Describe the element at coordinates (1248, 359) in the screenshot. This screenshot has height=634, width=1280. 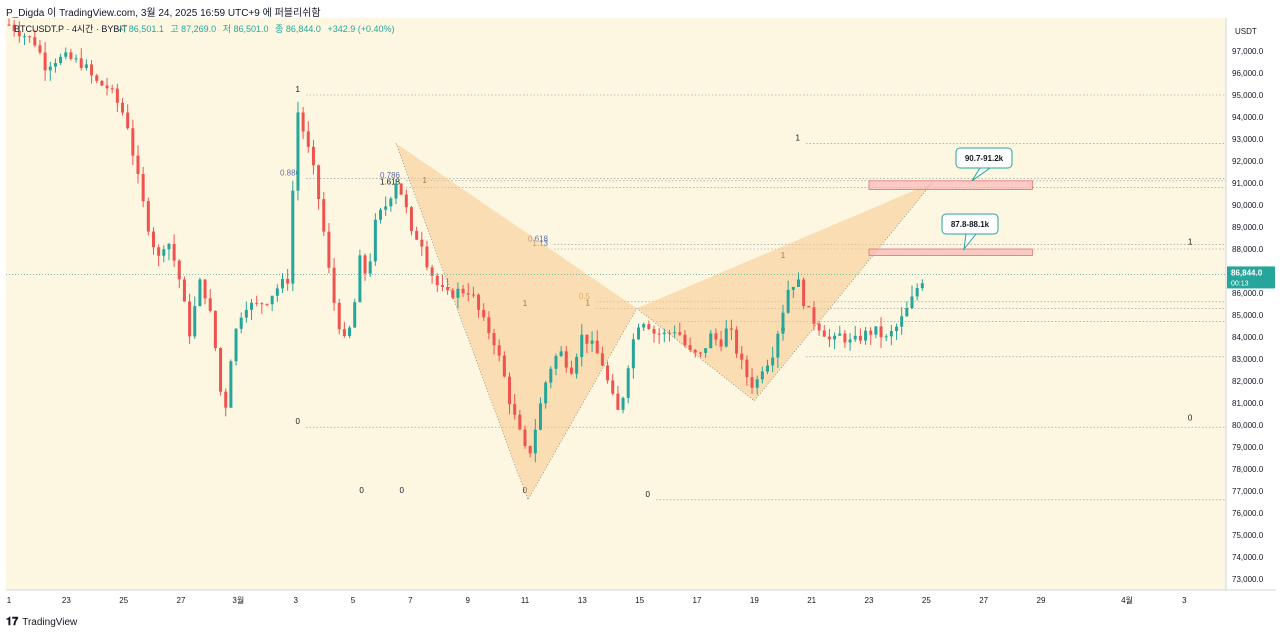
I see `price-tick-label: 83,000.0` at that location.